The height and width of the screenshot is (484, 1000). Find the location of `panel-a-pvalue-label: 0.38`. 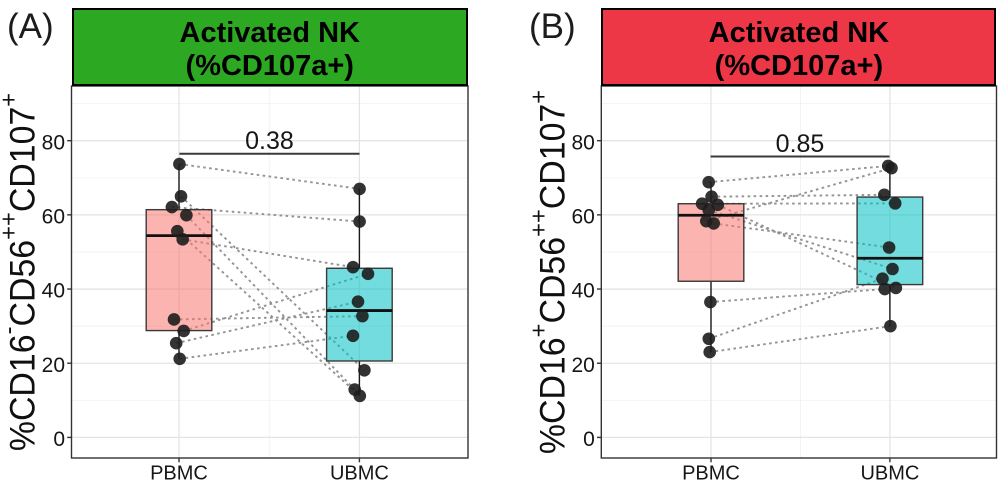

panel-a-pvalue-label: 0.38 is located at coordinates (269, 141).